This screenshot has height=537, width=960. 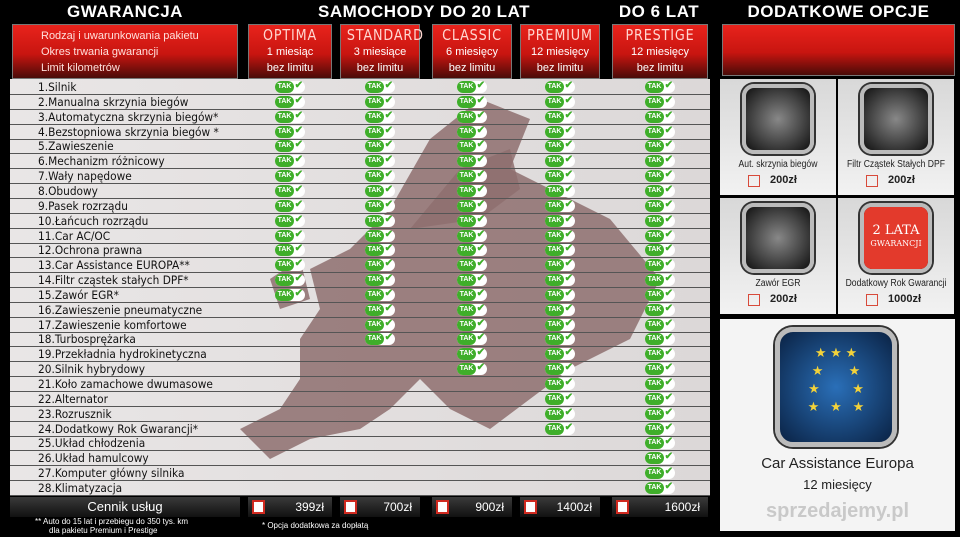 I want to click on plan-header-1: STANDARD 3 miesiące bez limitu, so click(x=382, y=51).